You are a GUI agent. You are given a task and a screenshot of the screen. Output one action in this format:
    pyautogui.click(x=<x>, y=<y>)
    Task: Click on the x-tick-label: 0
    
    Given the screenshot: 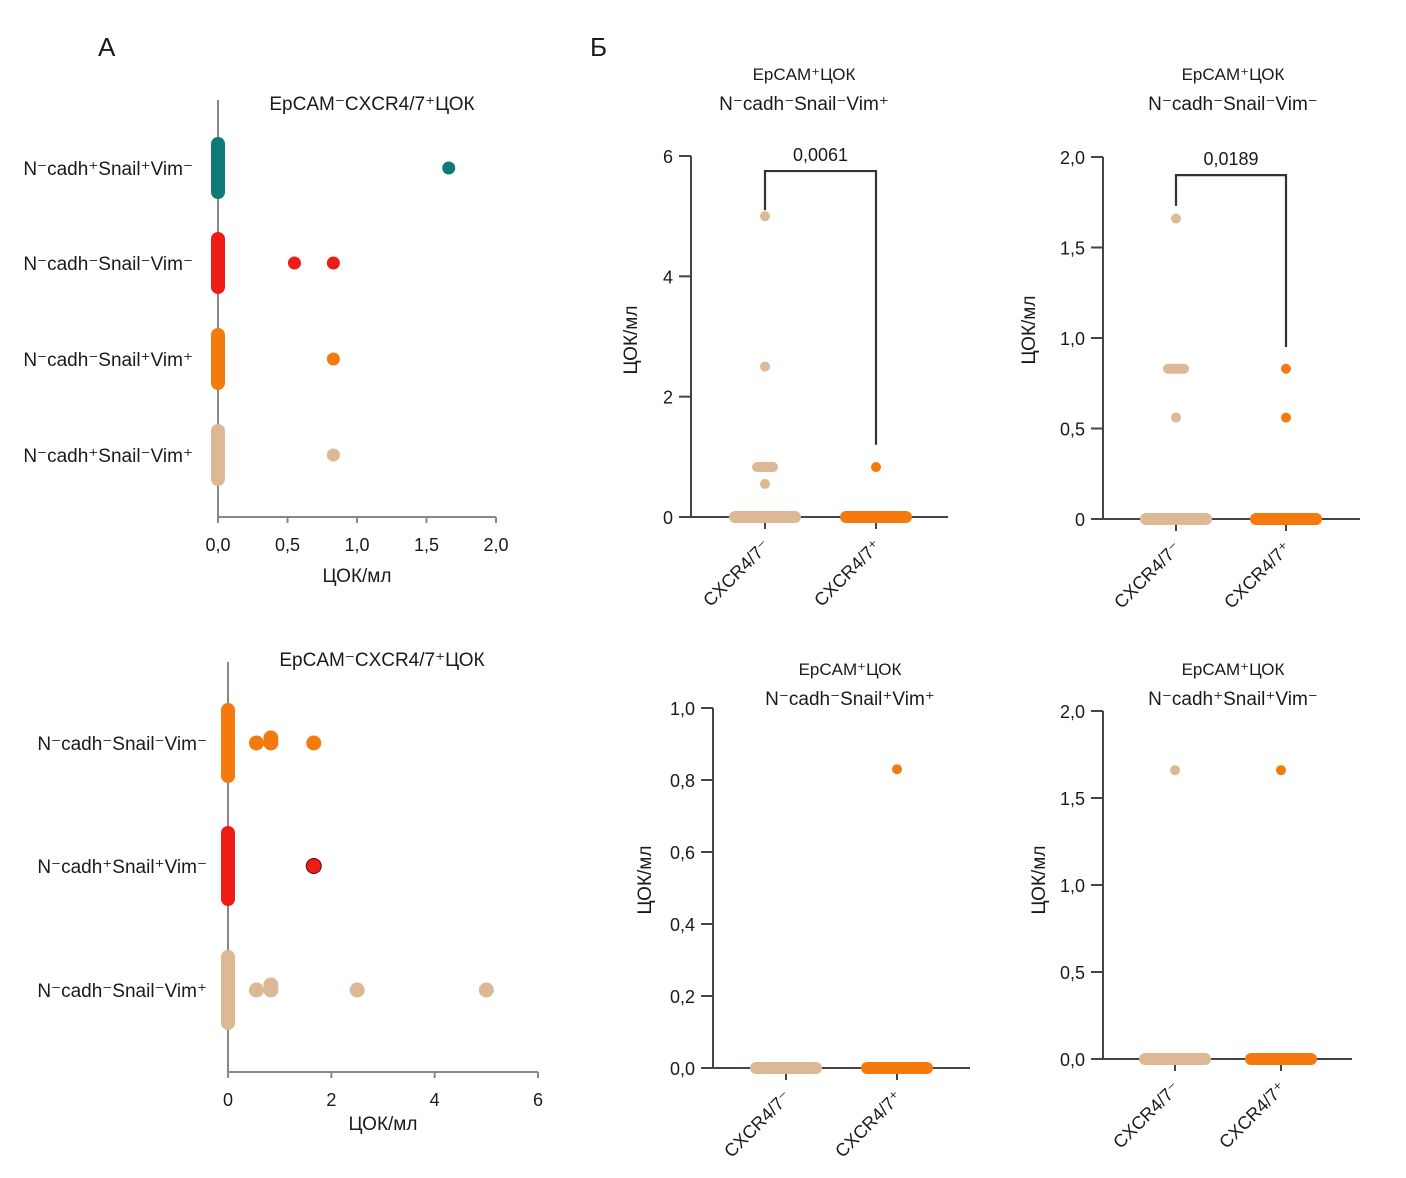 What is the action you would take?
    pyautogui.click(x=228, y=1100)
    